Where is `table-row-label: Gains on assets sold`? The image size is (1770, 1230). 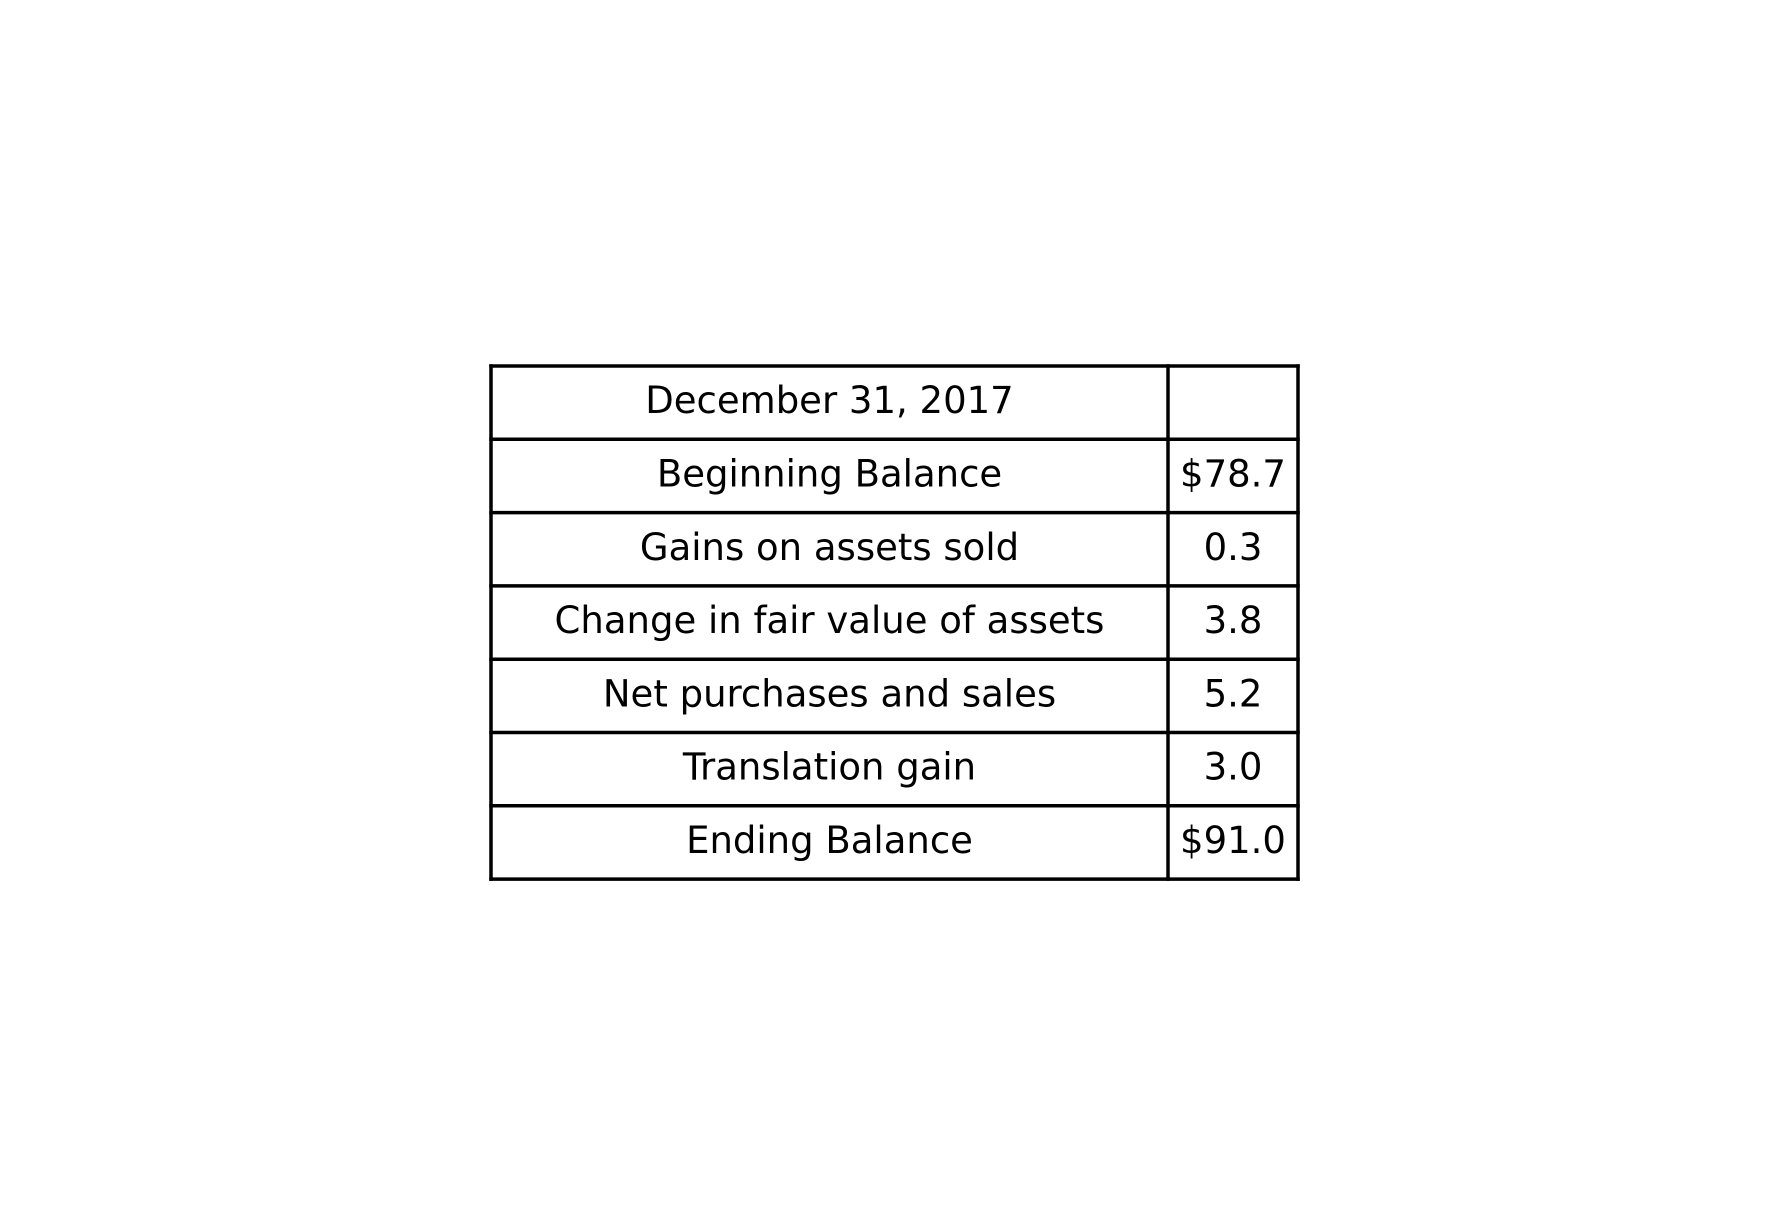
table-row-label: Gains on assets sold is located at coordinates (829, 547).